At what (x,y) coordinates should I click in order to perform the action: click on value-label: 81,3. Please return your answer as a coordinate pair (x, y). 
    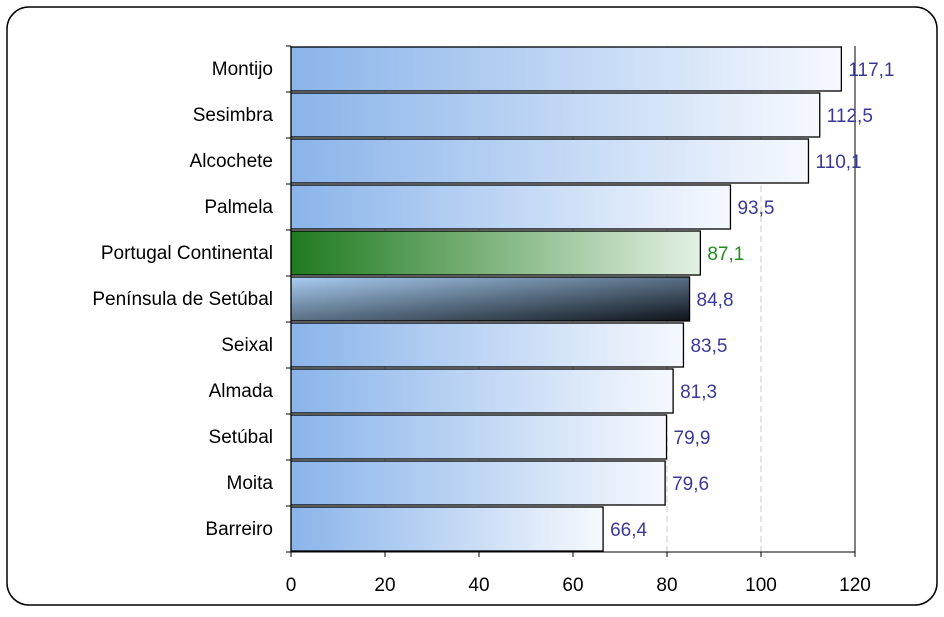
    Looking at the image, I should click on (698, 392).